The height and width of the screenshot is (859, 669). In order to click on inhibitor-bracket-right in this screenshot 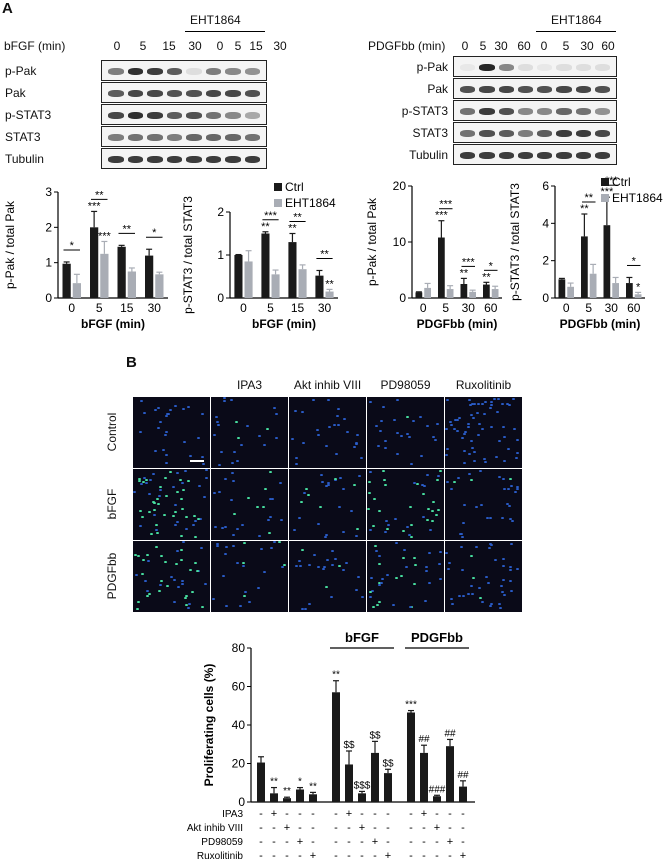, I will do `click(576, 31)`.